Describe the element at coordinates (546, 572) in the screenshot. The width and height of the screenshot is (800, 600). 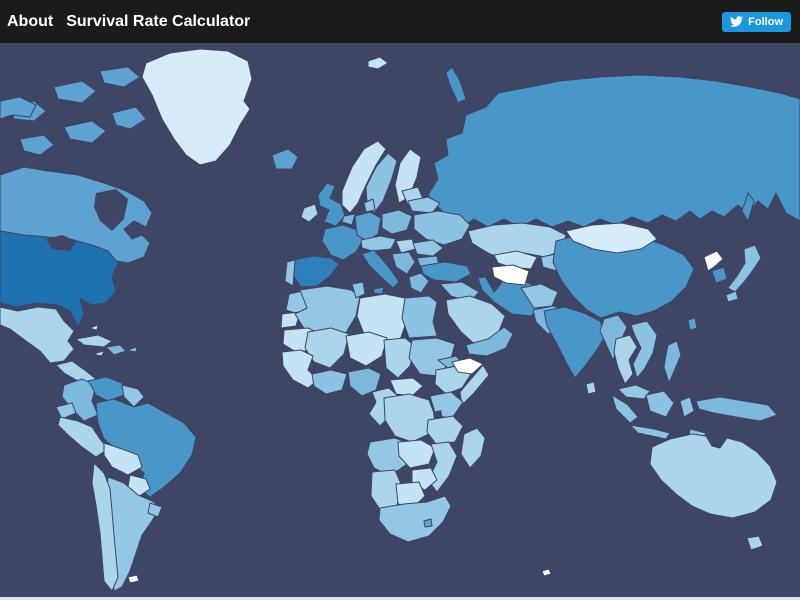
I see `country-small-southern-island` at that location.